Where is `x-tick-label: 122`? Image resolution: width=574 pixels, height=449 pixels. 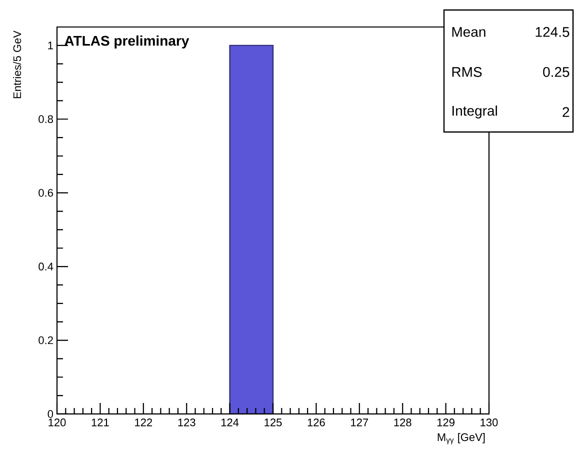
x-tick-label: 122 is located at coordinates (143, 422).